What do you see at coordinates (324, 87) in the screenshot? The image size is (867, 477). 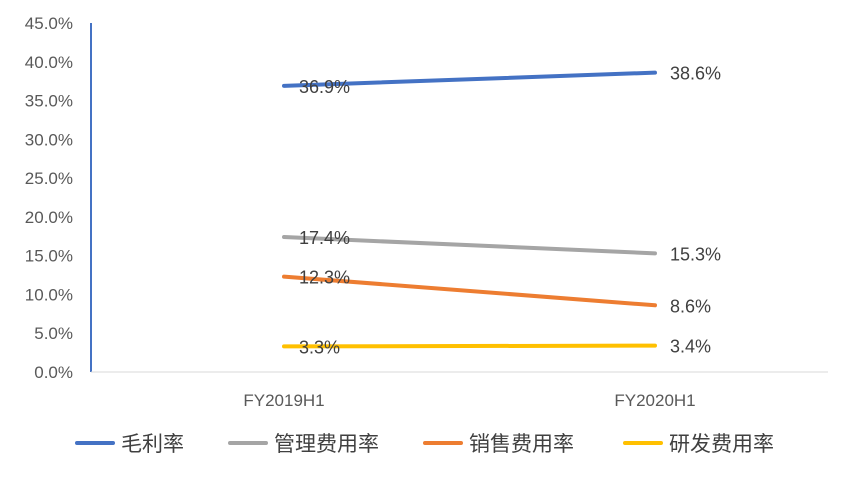 I see `data-label: 36.9%` at bounding box center [324, 87].